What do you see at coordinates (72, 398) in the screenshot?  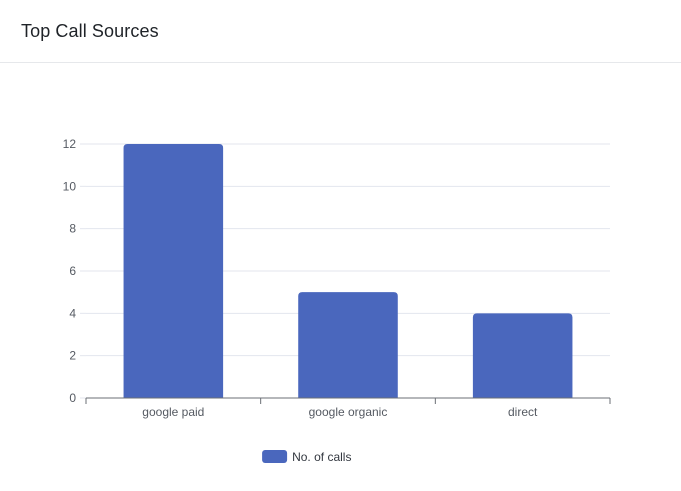 I see `y-tick-label: 0` at bounding box center [72, 398].